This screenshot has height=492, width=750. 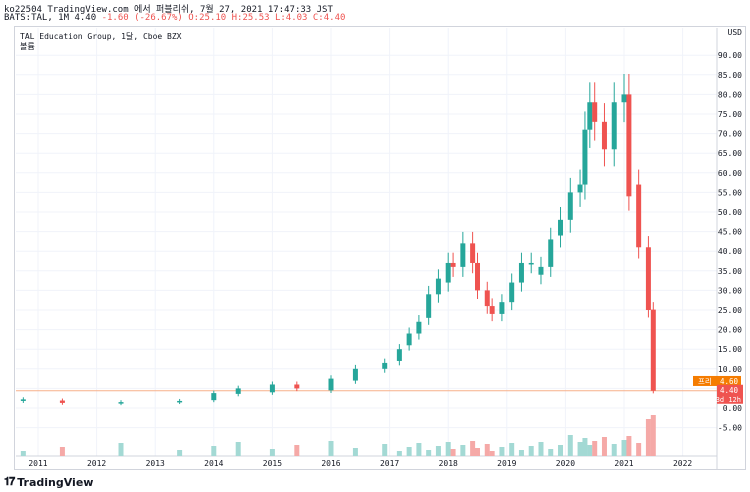 I want to click on x-tick-label: 2015, so click(x=272, y=463).